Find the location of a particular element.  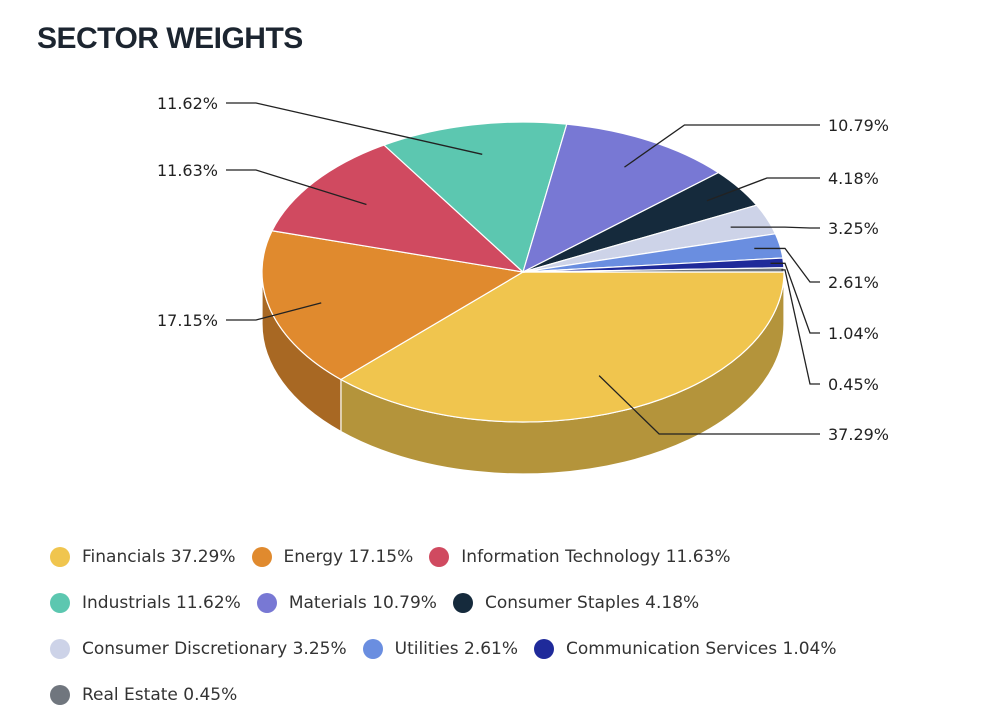

legend-item: Communication Services 1.04% is located at coordinates (685, 649).